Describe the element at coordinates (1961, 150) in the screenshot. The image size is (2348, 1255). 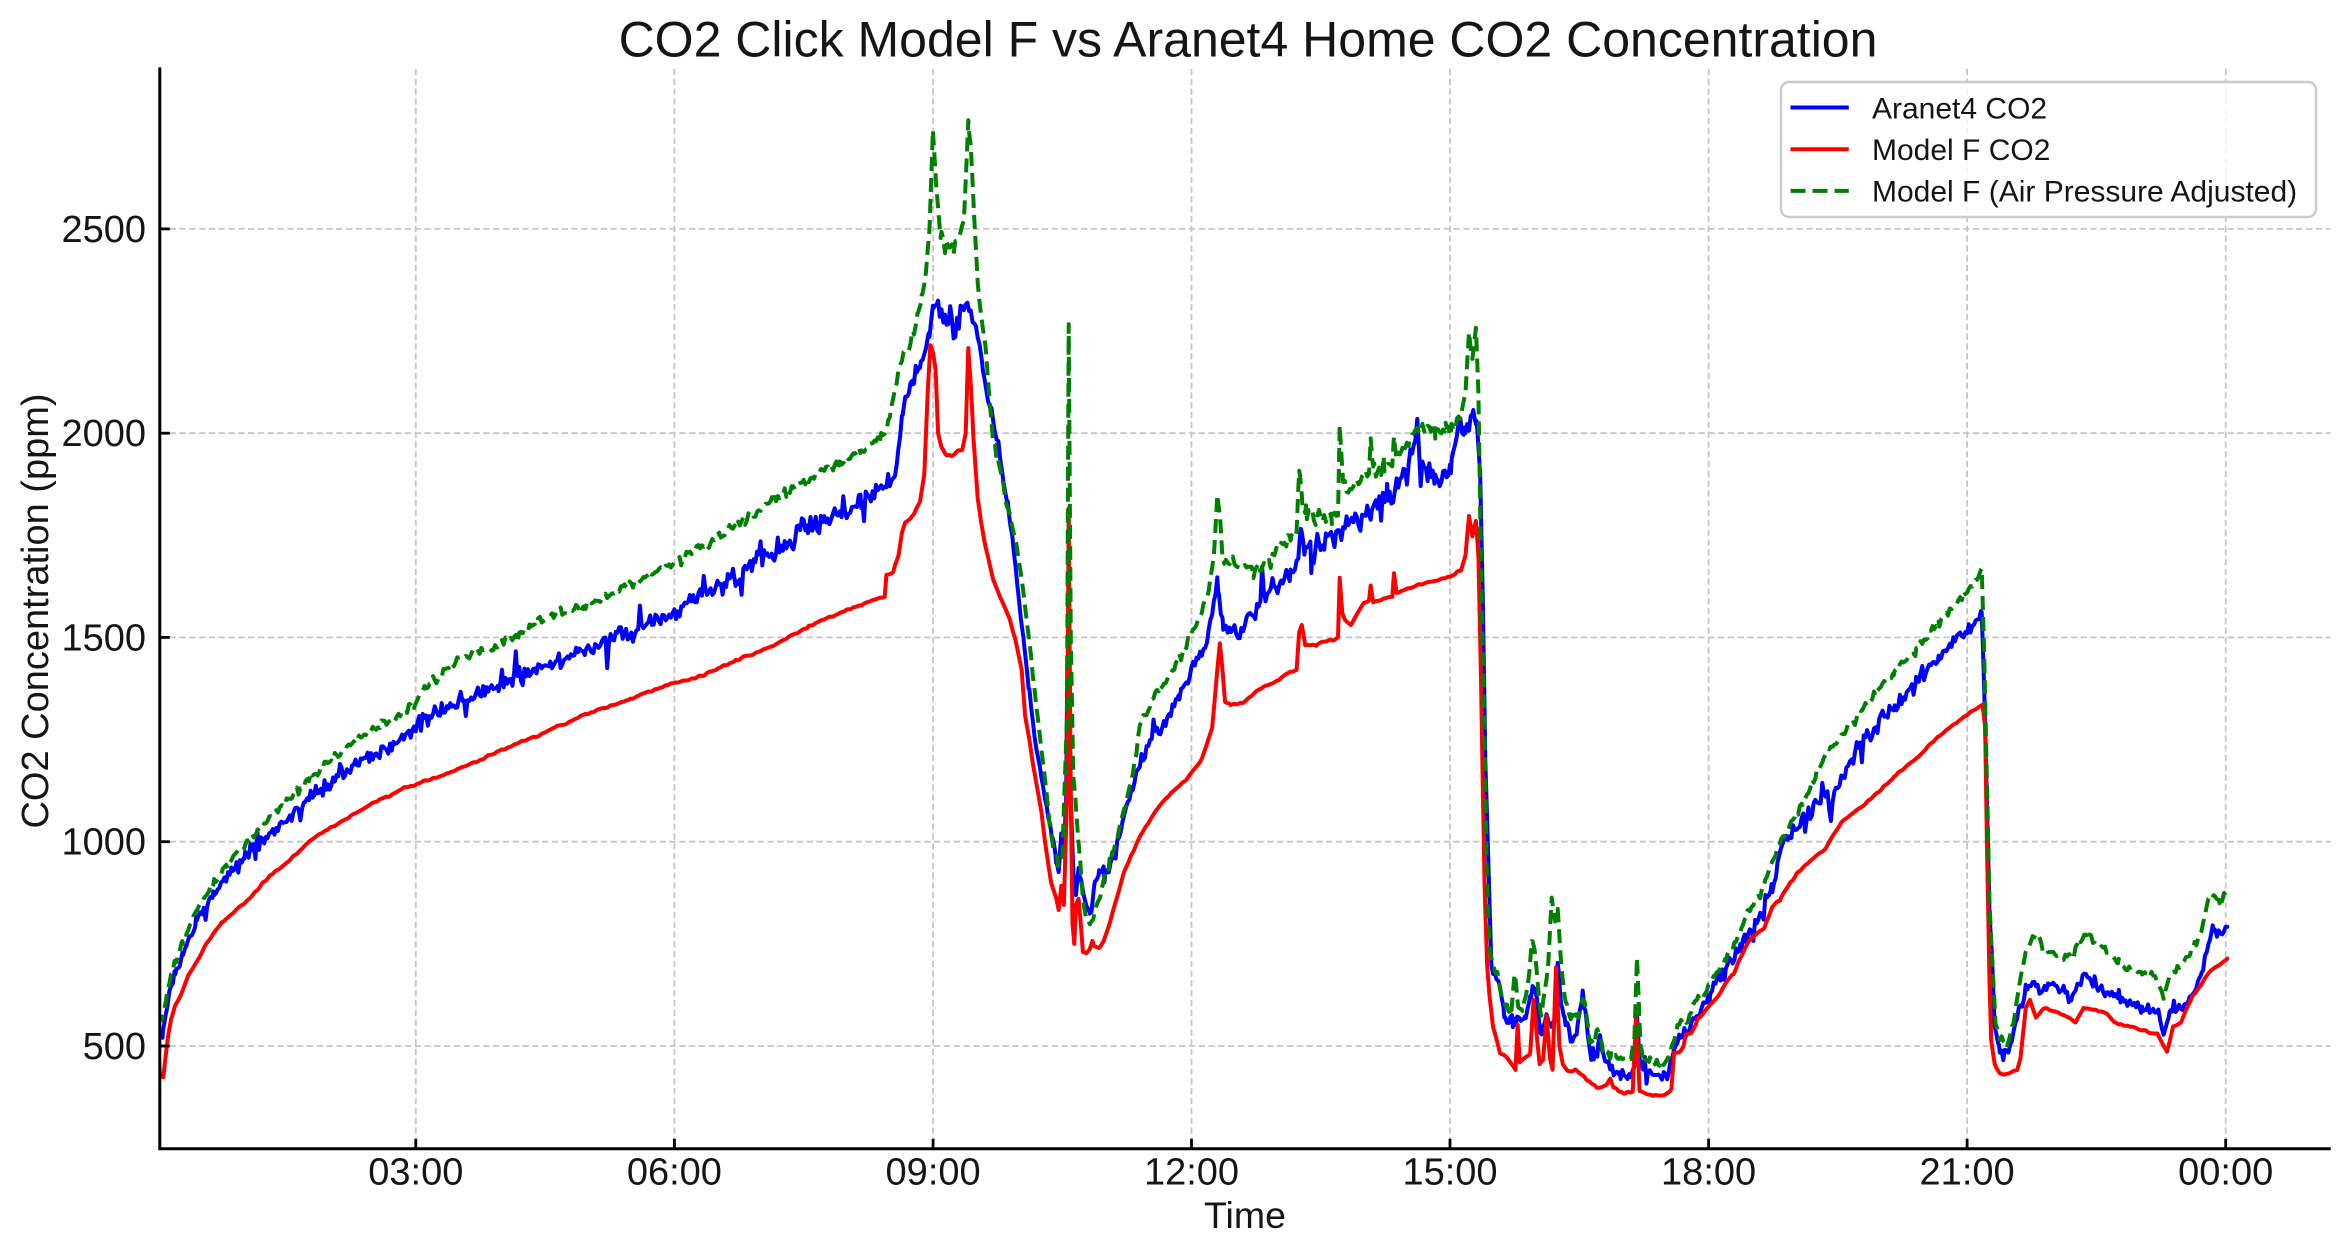
I see `svg-text: Model F CO2` at that location.